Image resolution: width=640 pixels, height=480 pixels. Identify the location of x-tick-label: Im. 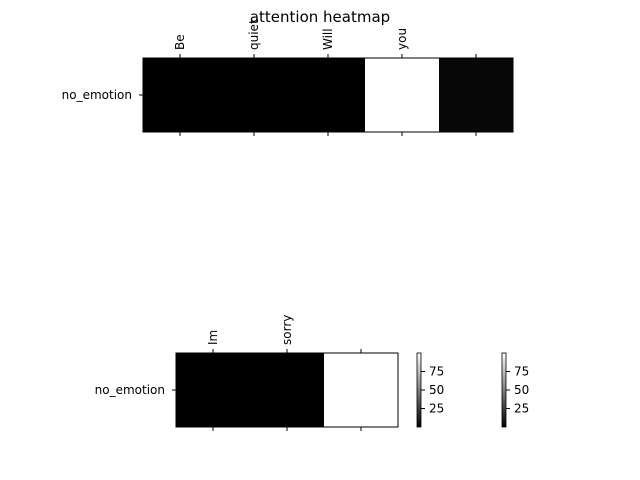
(213, 337).